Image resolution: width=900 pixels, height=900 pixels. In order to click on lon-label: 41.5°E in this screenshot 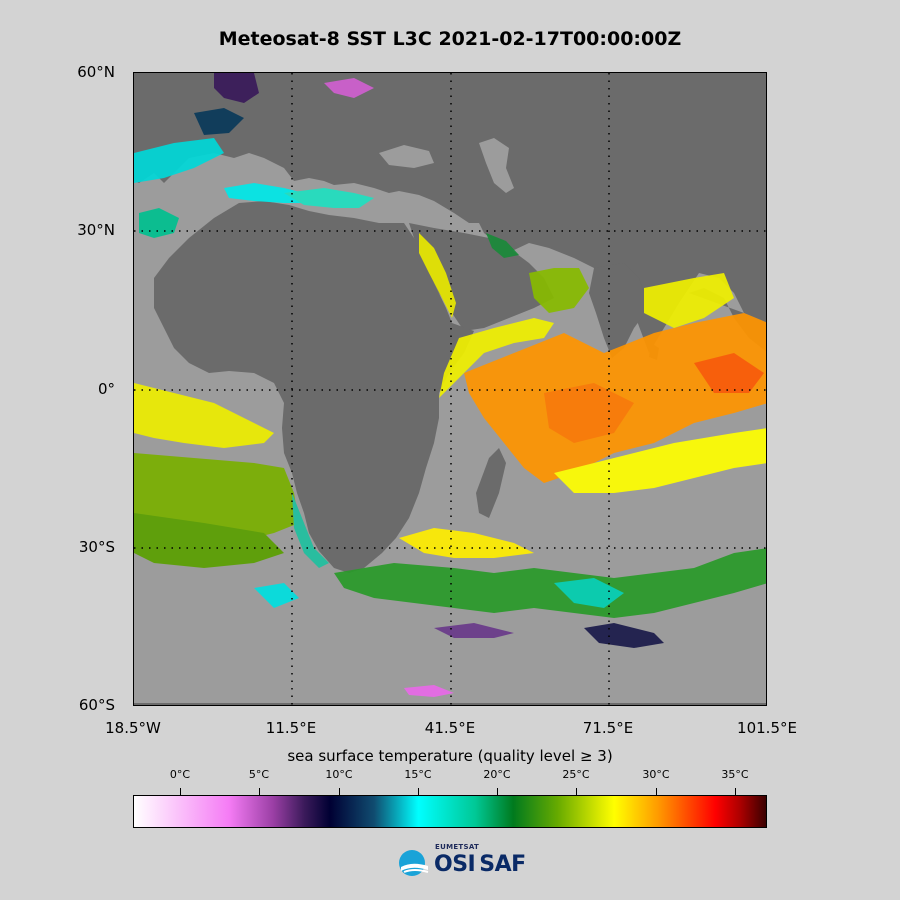, I will do `click(450, 728)`.